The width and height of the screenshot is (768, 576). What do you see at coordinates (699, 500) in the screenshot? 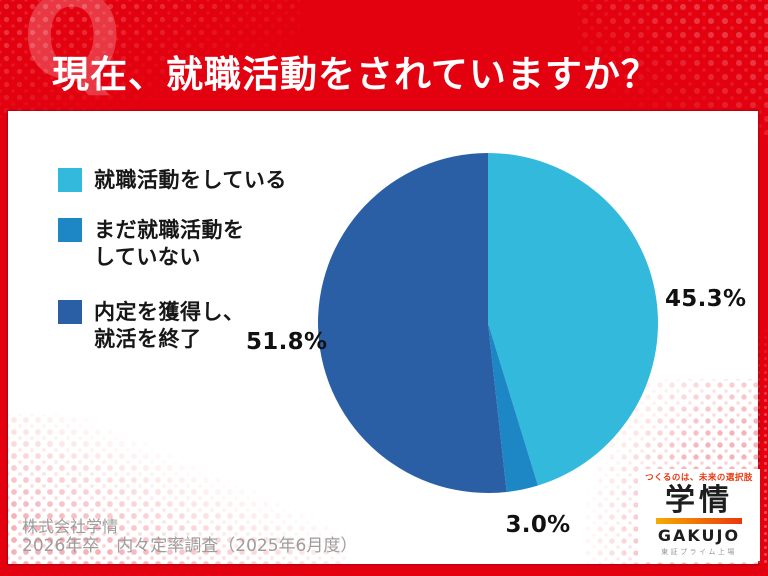
I see `logo-name-kanji: 学情` at bounding box center [699, 500].